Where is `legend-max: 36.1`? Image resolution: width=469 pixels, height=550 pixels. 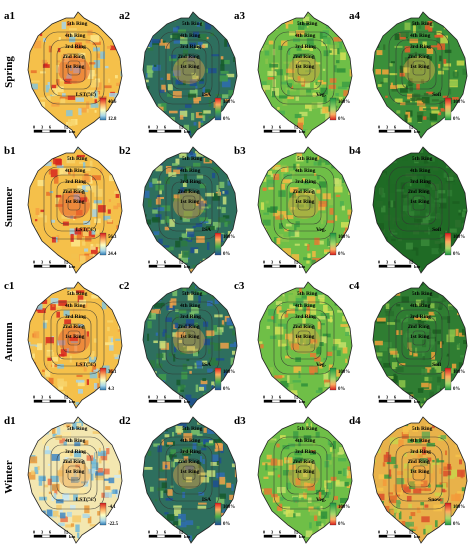
legend-max: 36.1 is located at coordinates (112, 372).